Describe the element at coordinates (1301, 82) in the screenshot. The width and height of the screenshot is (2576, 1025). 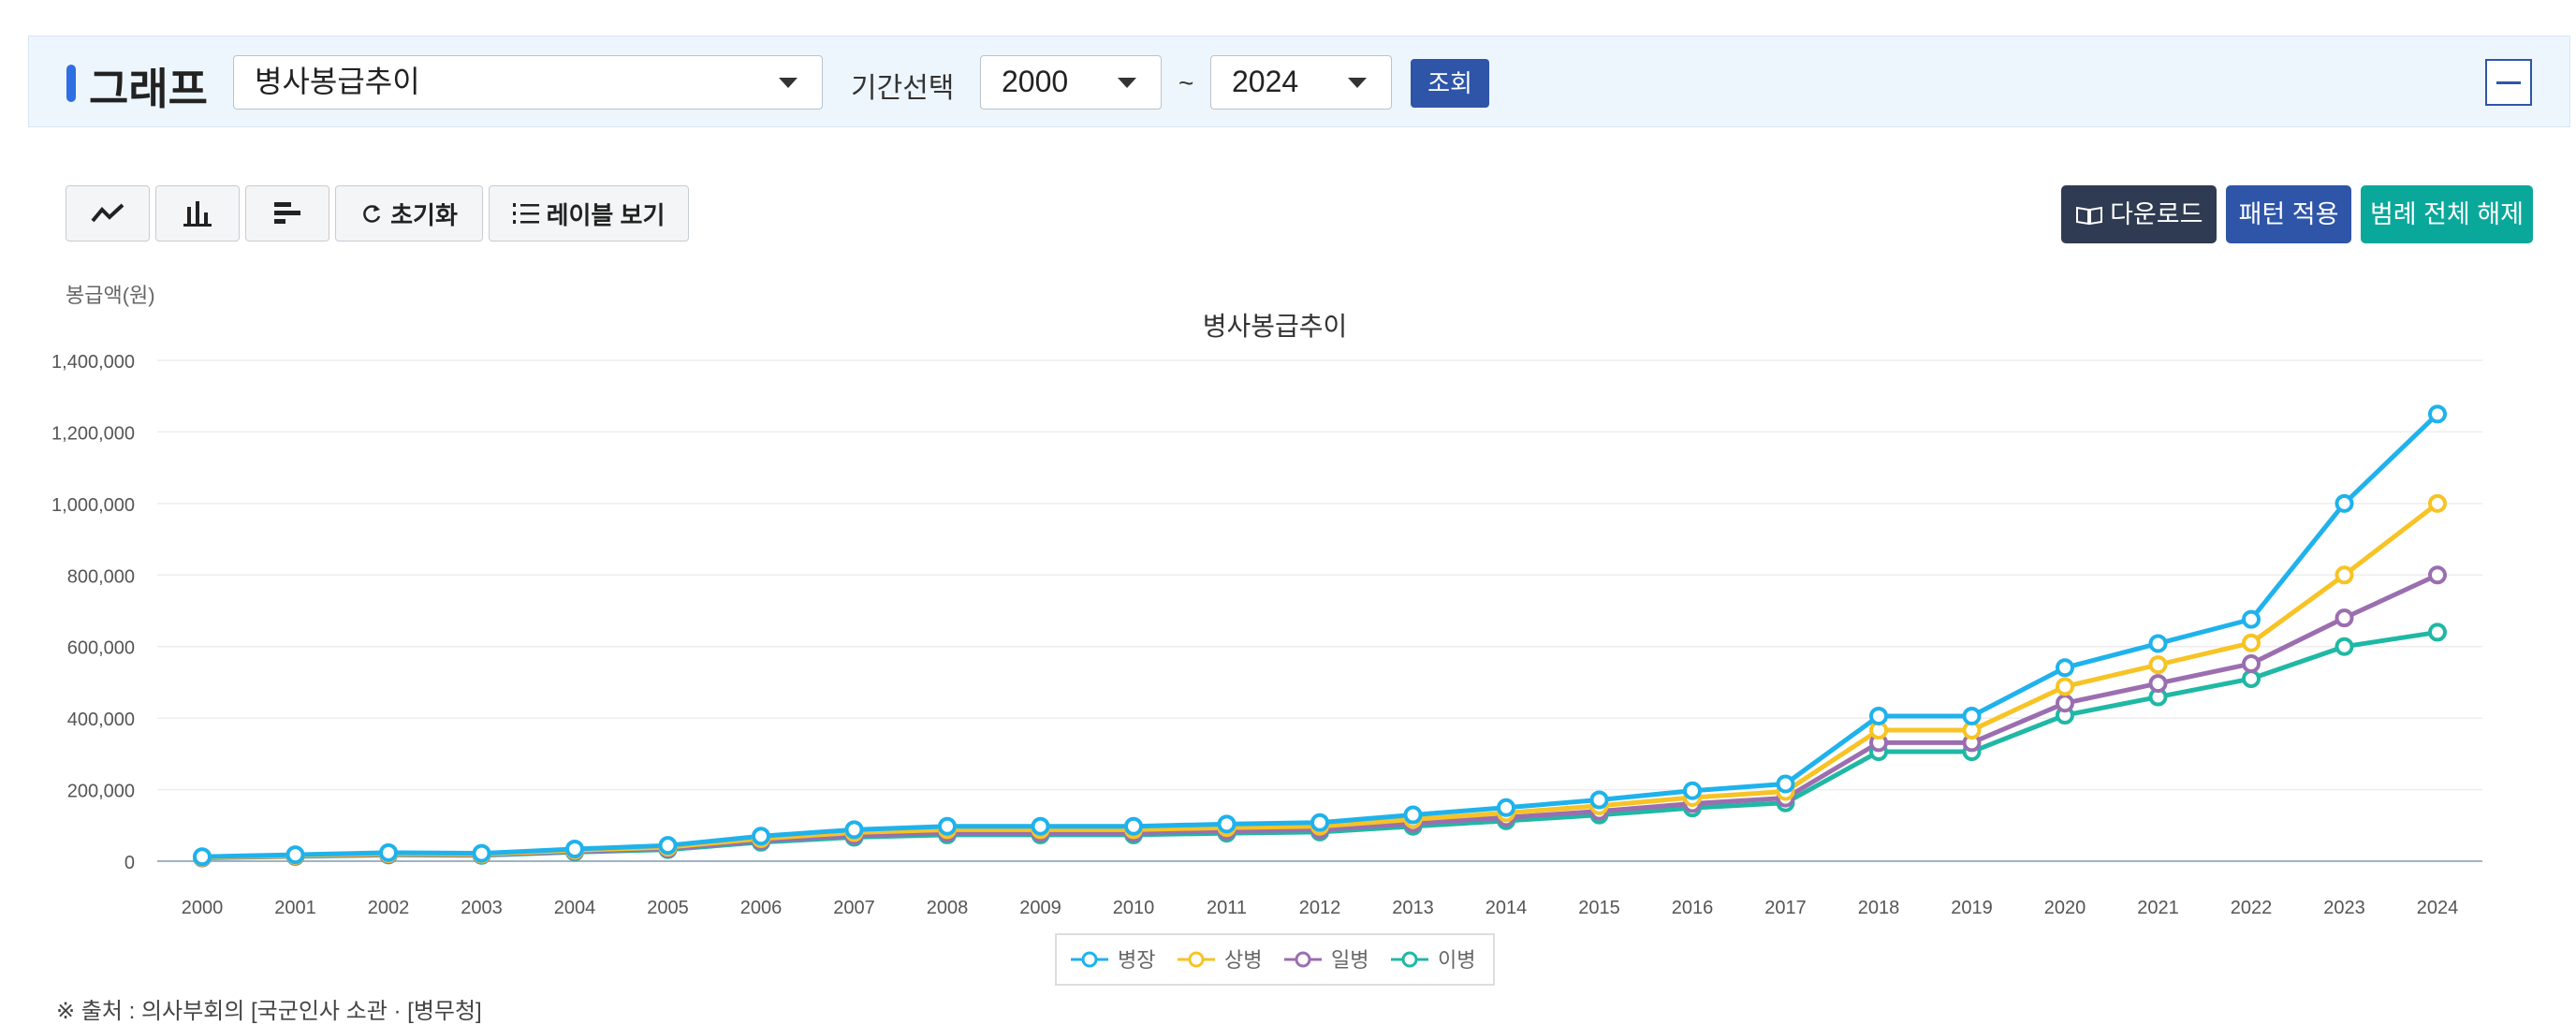
I see `end-year-select: 2024` at that location.